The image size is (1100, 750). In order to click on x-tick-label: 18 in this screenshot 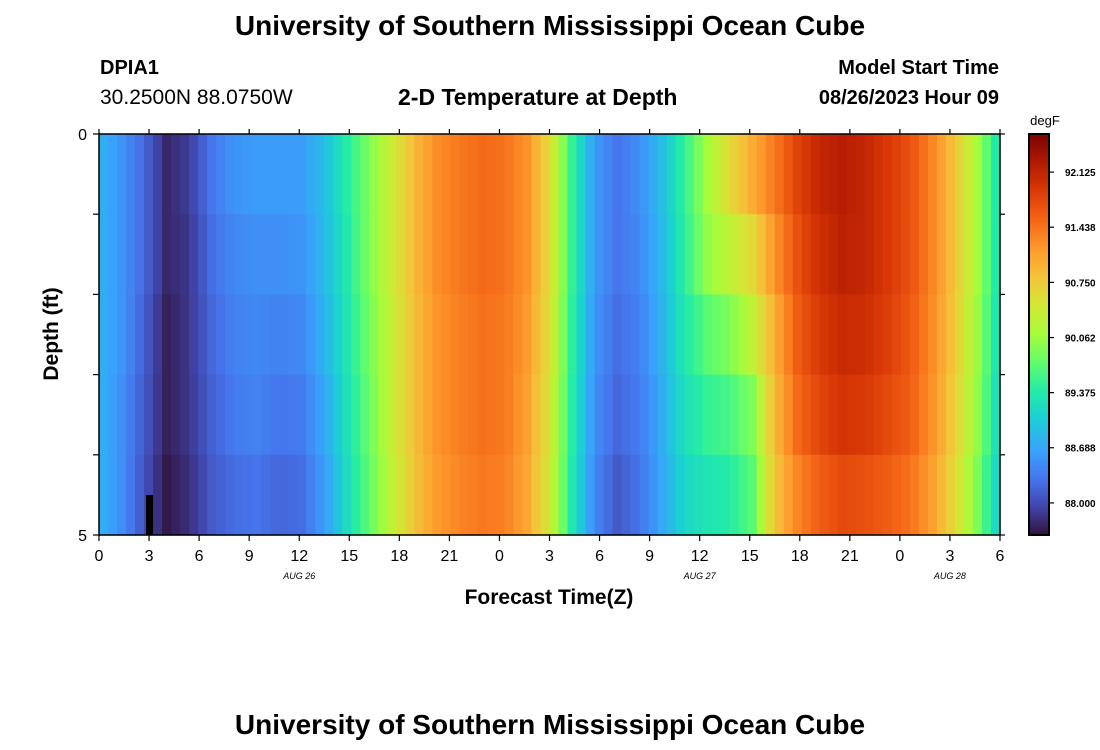, I will do `click(800, 556)`.